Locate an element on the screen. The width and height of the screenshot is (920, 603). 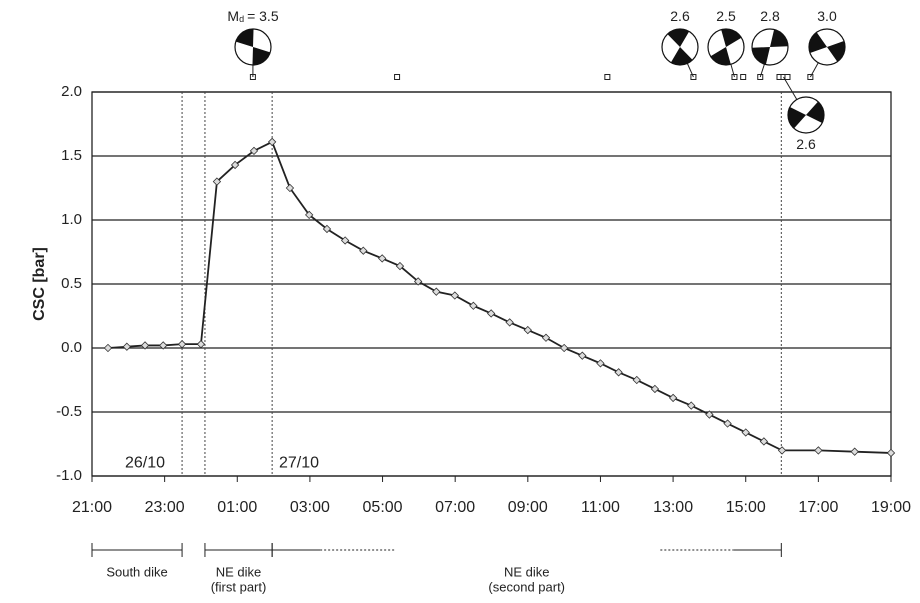
date-label: 27/10 is located at coordinates (299, 462).